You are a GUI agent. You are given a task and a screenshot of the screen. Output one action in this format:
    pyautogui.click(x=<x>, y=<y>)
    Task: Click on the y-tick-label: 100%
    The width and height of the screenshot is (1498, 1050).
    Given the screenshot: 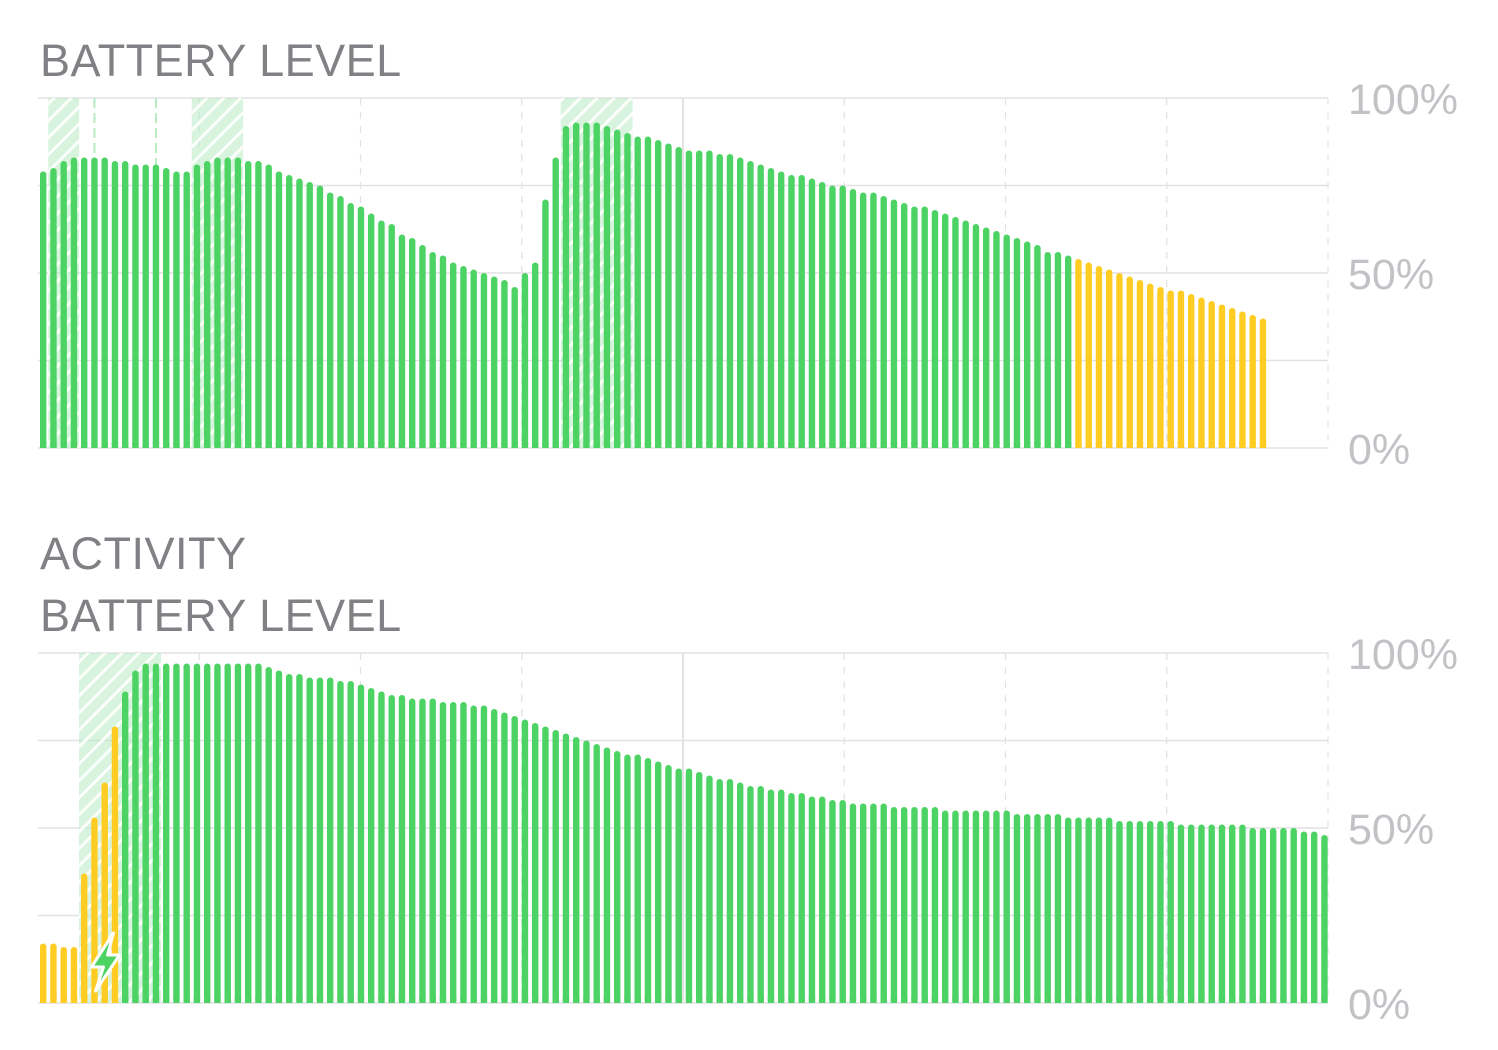 What is the action you would take?
    pyautogui.click(x=1403, y=655)
    